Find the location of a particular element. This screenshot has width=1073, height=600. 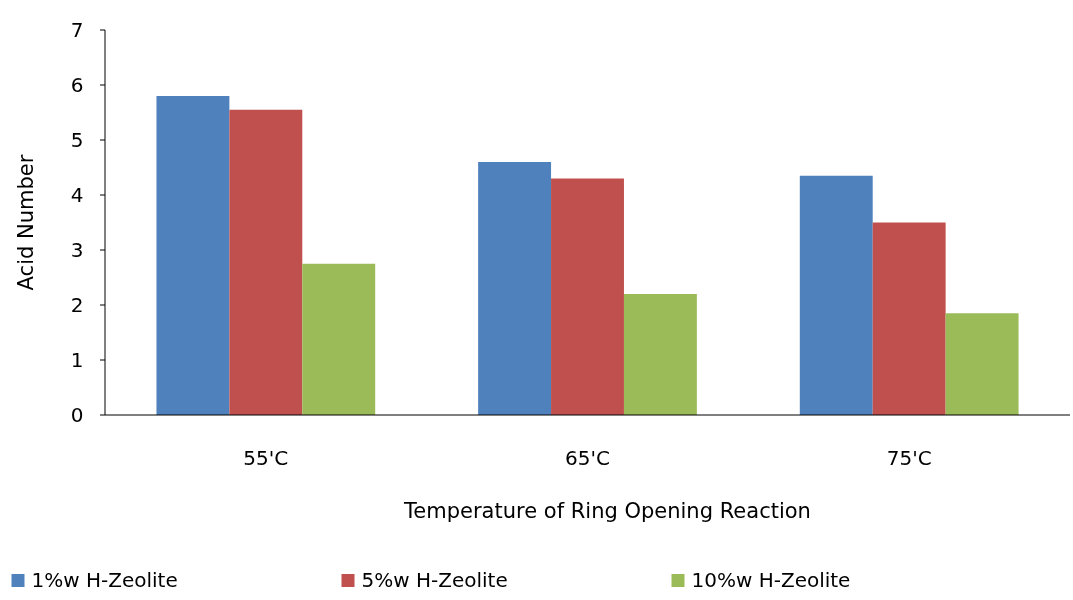

x-tick-label: 65'C is located at coordinates (587, 458).